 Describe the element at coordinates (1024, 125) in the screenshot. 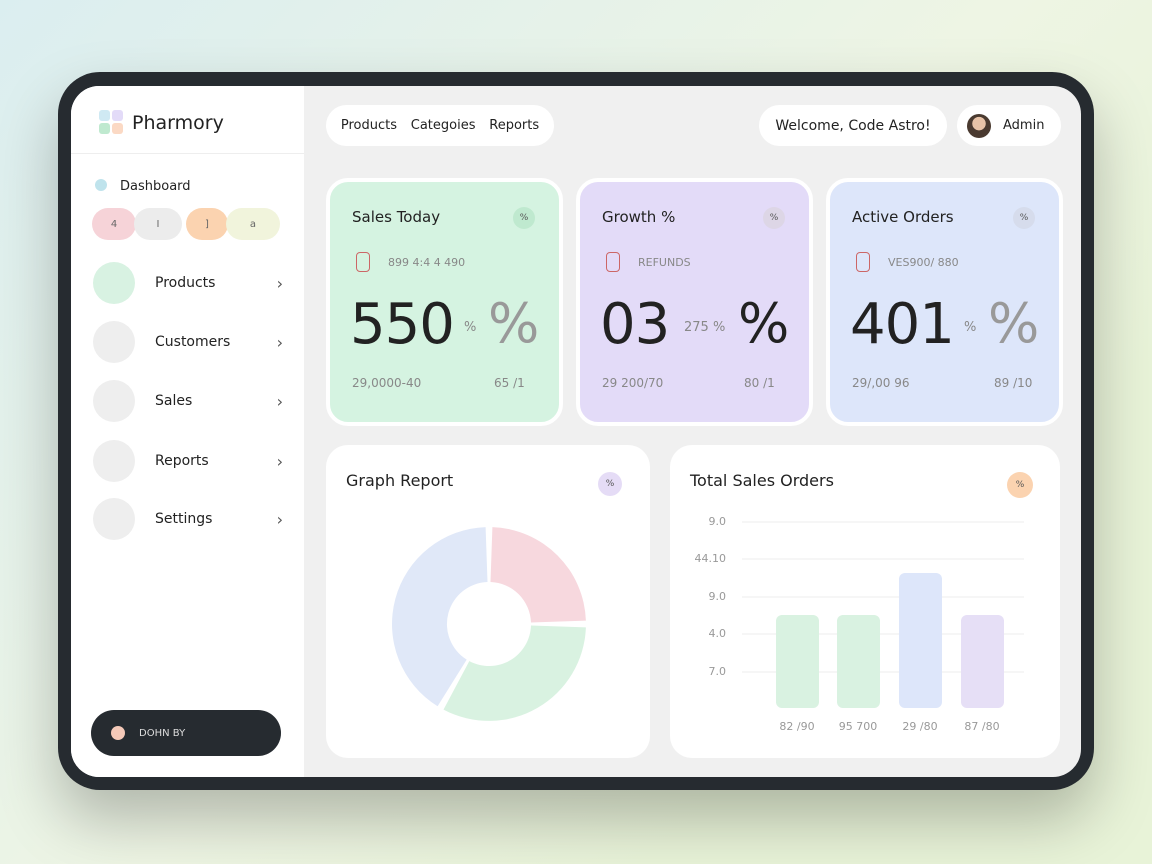

I see `user-name: Admin` at that location.